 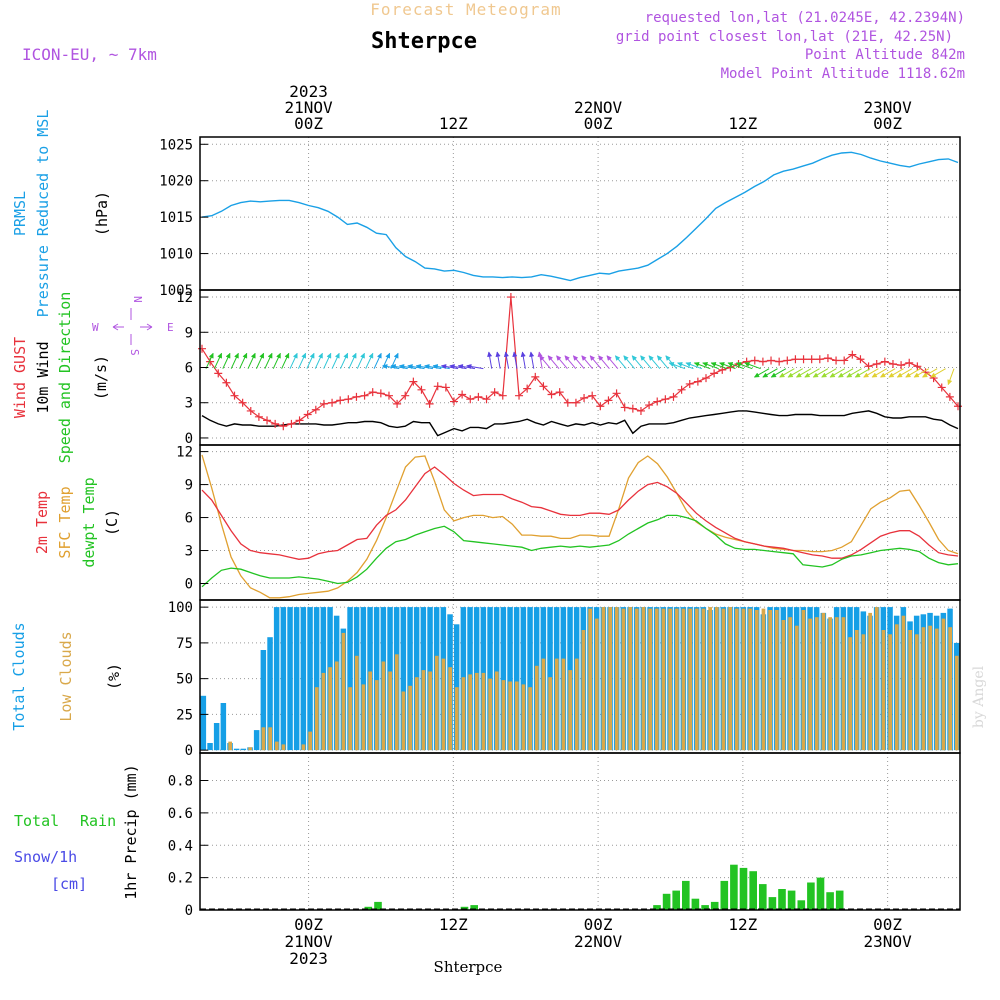 What do you see at coordinates (43, 377) in the screenshot?
I see `wind-axis-label: 10m Wind` at bounding box center [43, 377].